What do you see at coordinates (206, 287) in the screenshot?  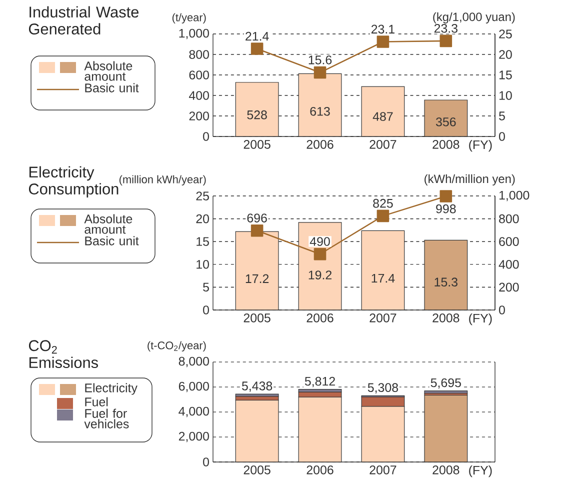 I see `y-tick-label: 5` at bounding box center [206, 287].